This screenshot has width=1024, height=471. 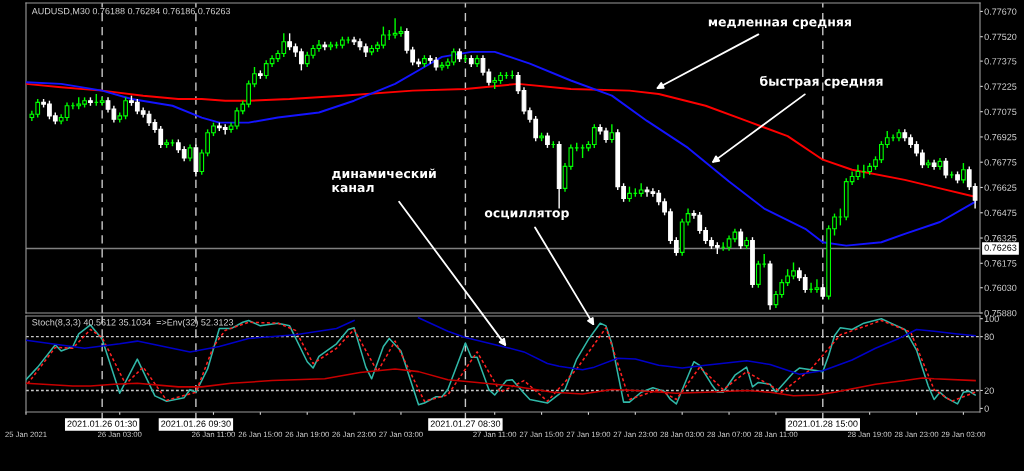 I want to click on y-tick-label: 0.76325, so click(x=1000, y=238).